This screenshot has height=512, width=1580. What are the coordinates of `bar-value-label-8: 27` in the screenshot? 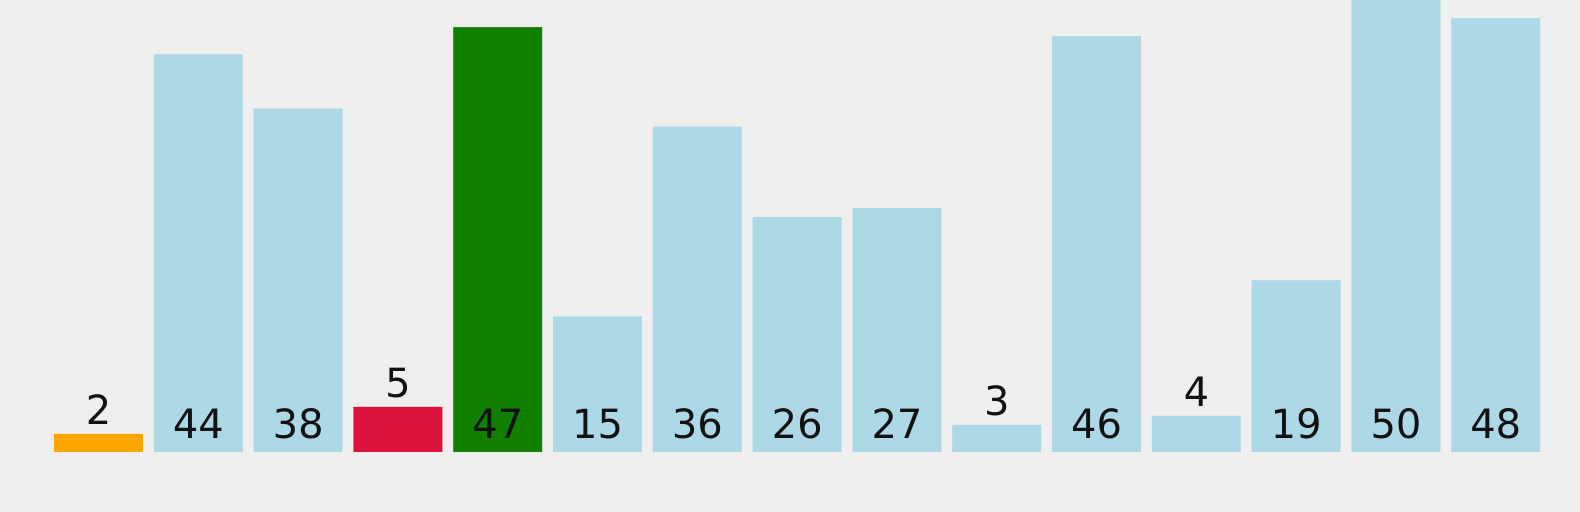 It's located at (896, 425).